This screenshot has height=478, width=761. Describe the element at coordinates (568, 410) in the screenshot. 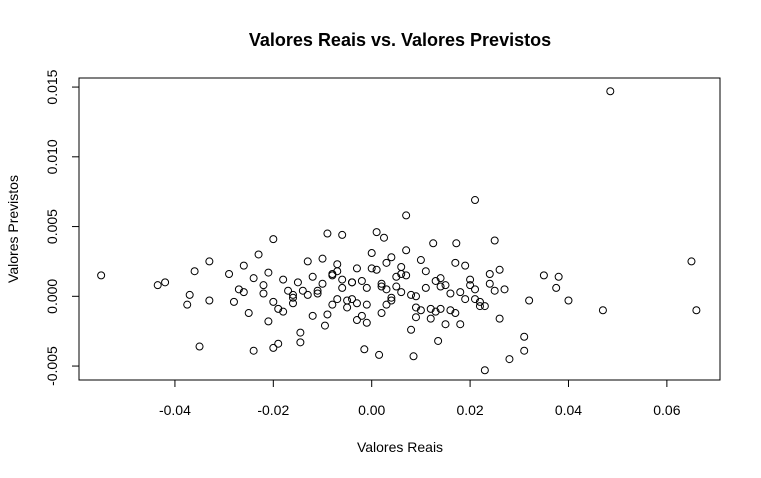

I see `x-tick-label: 0.04` at that location.